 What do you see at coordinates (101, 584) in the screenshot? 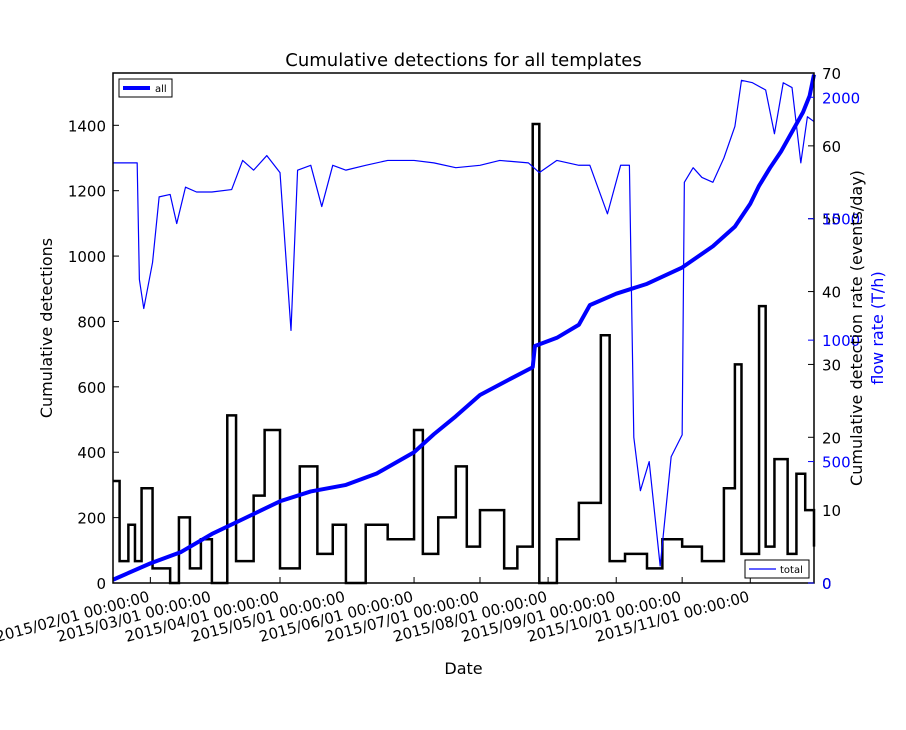
I see `left-tick-label: 0` at bounding box center [101, 584].